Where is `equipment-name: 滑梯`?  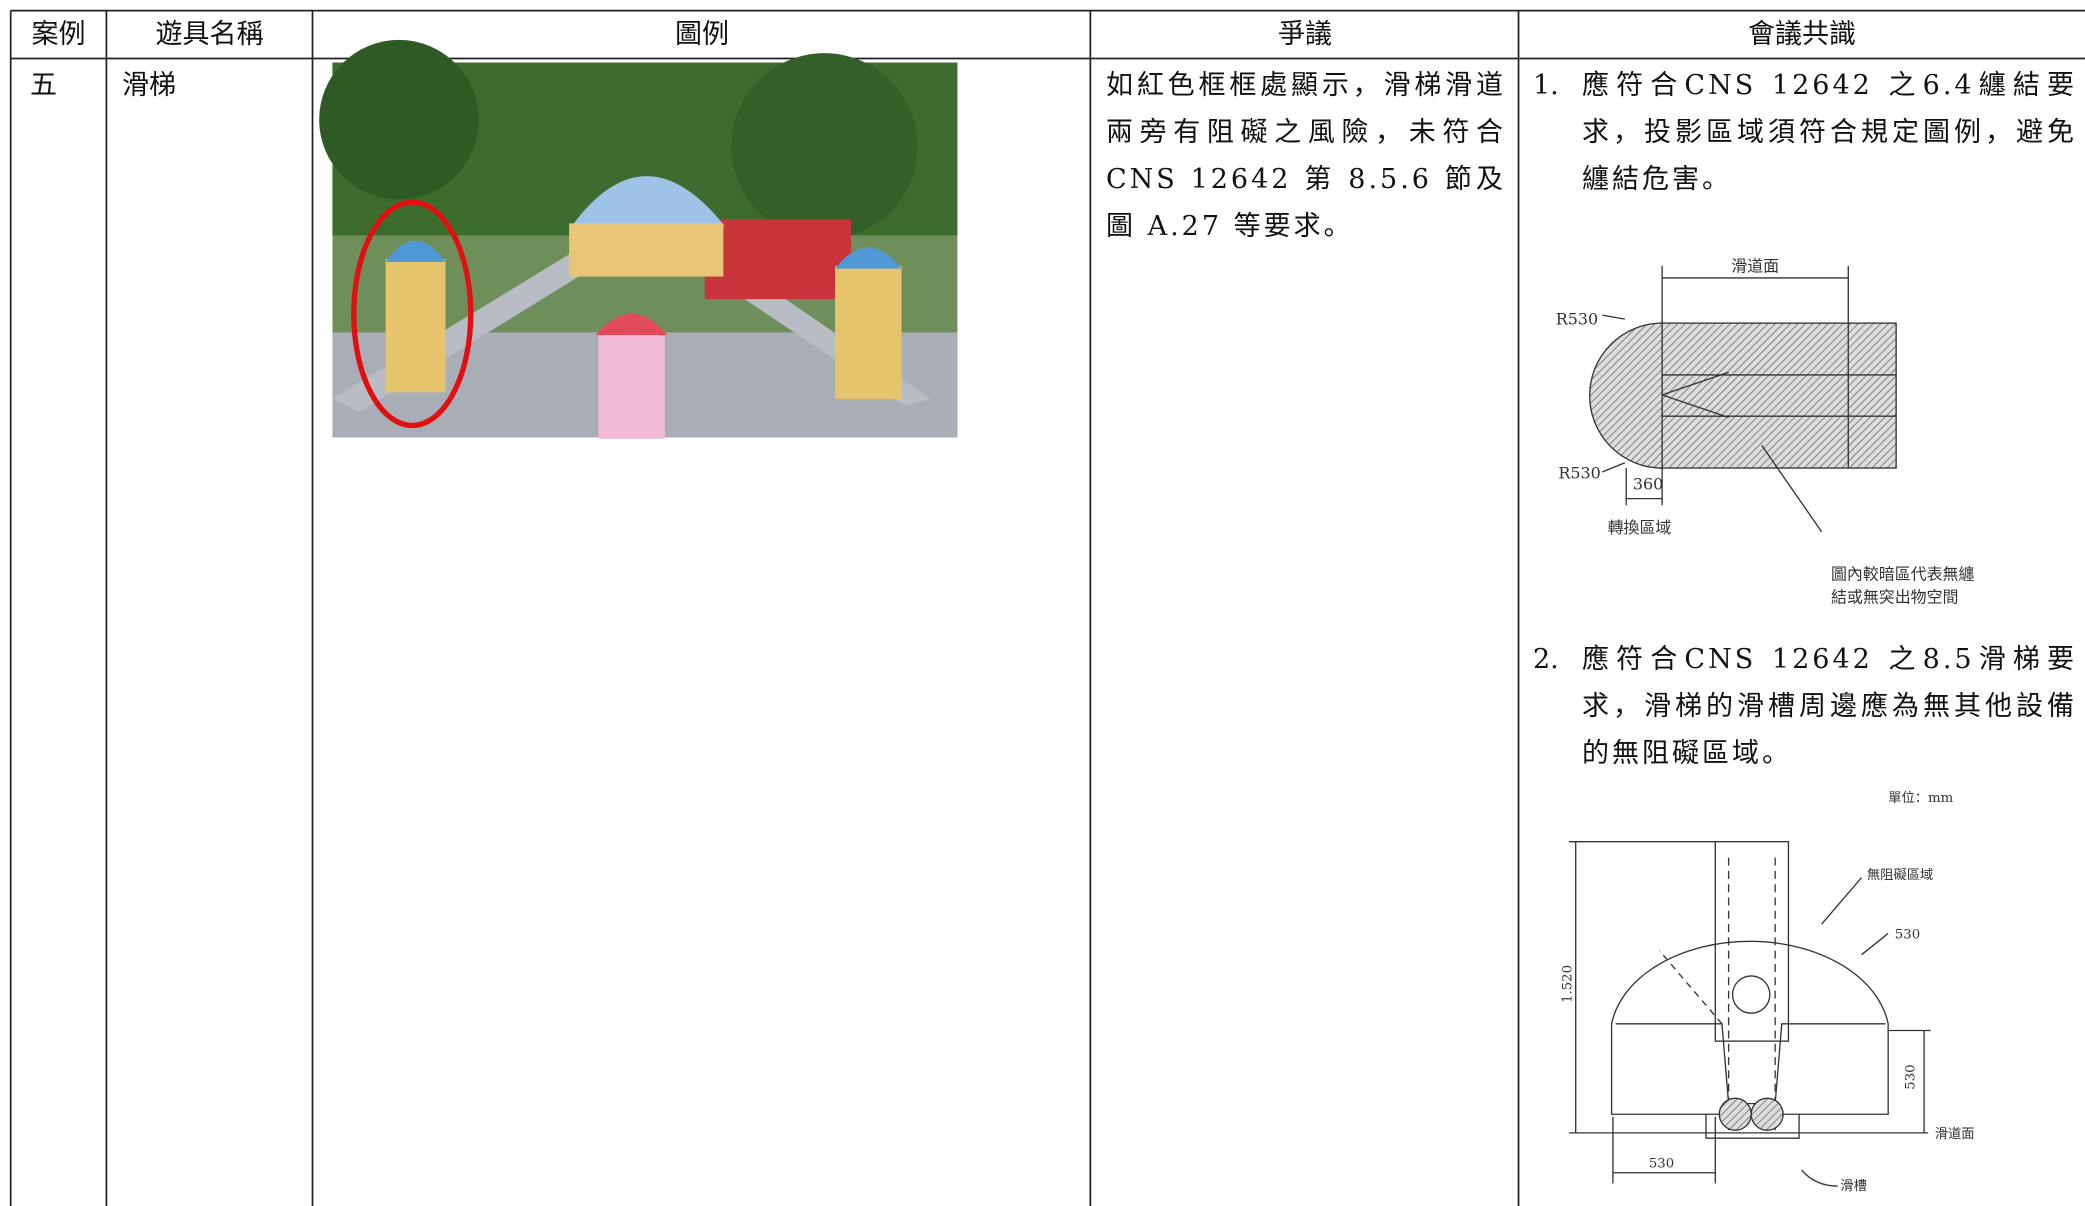 equipment-name: 滑梯 is located at coordinates (149, 85).